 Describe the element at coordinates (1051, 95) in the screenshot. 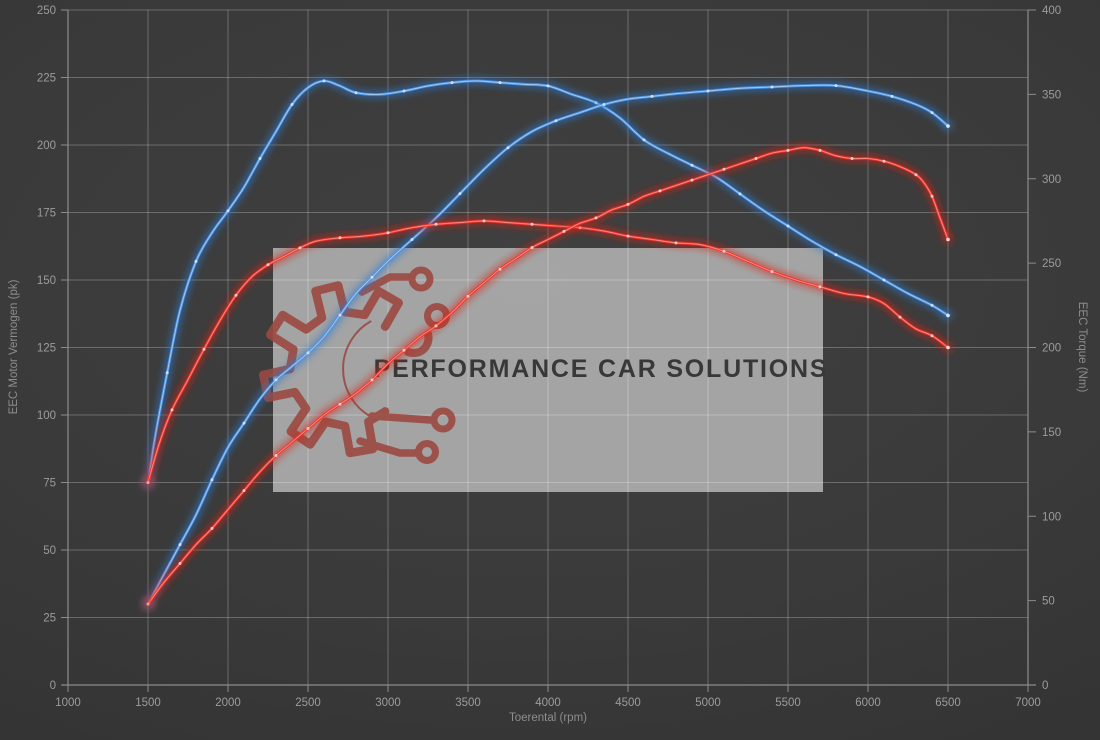

I see `right-tick-label-350: 350` at that location.